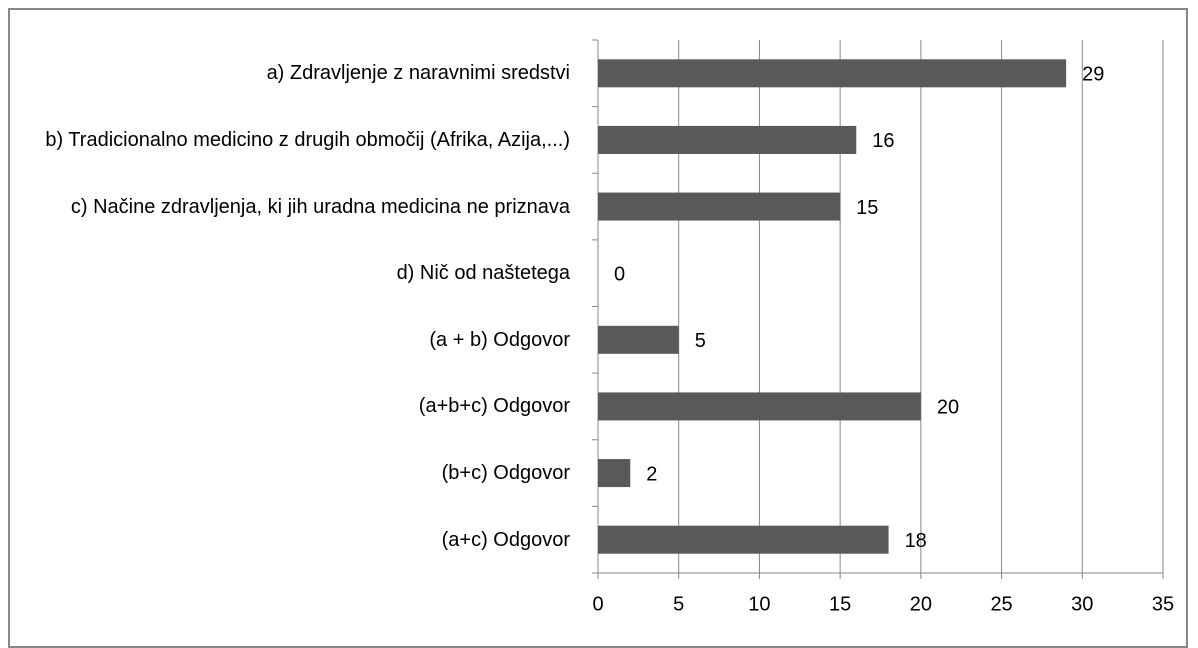 Image resolution: width=1198 pixels, height=648 pixels. Describe the element at coordinates (1001, 604) in the screenshot. I see `x-tick-label: 25` at that location.